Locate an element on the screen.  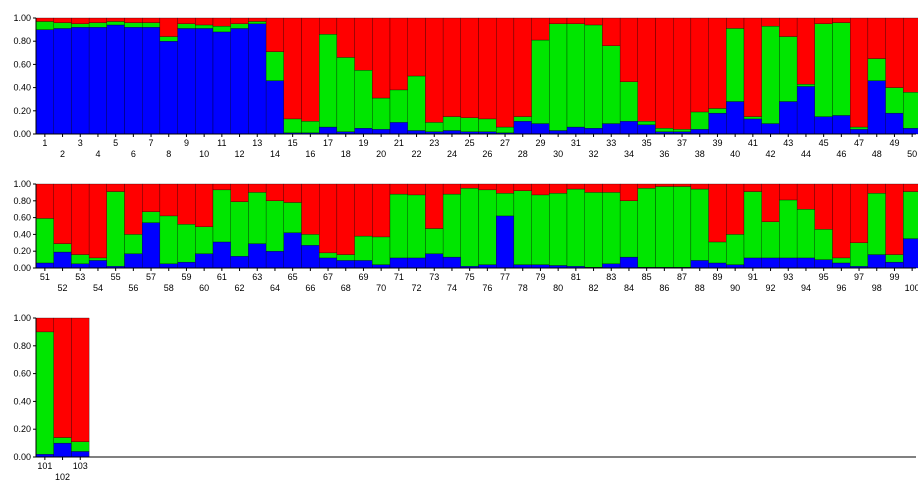
x-tick-label: 45 is located at coordinates (824, 143).